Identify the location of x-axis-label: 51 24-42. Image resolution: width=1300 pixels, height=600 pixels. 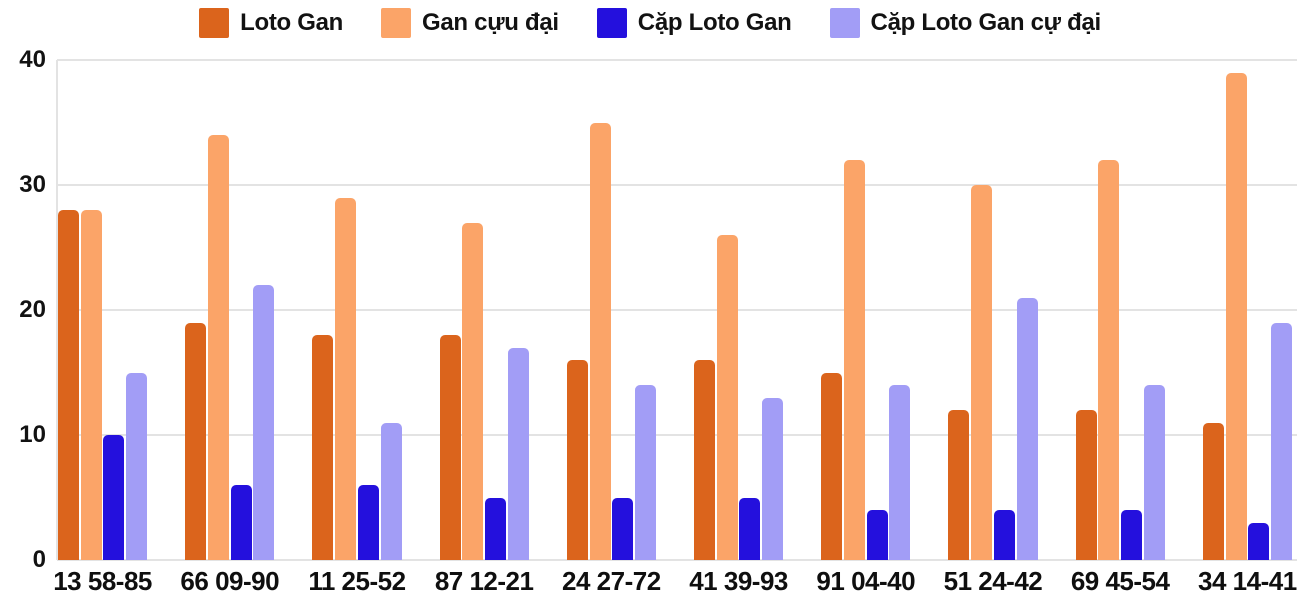
(993, 581).